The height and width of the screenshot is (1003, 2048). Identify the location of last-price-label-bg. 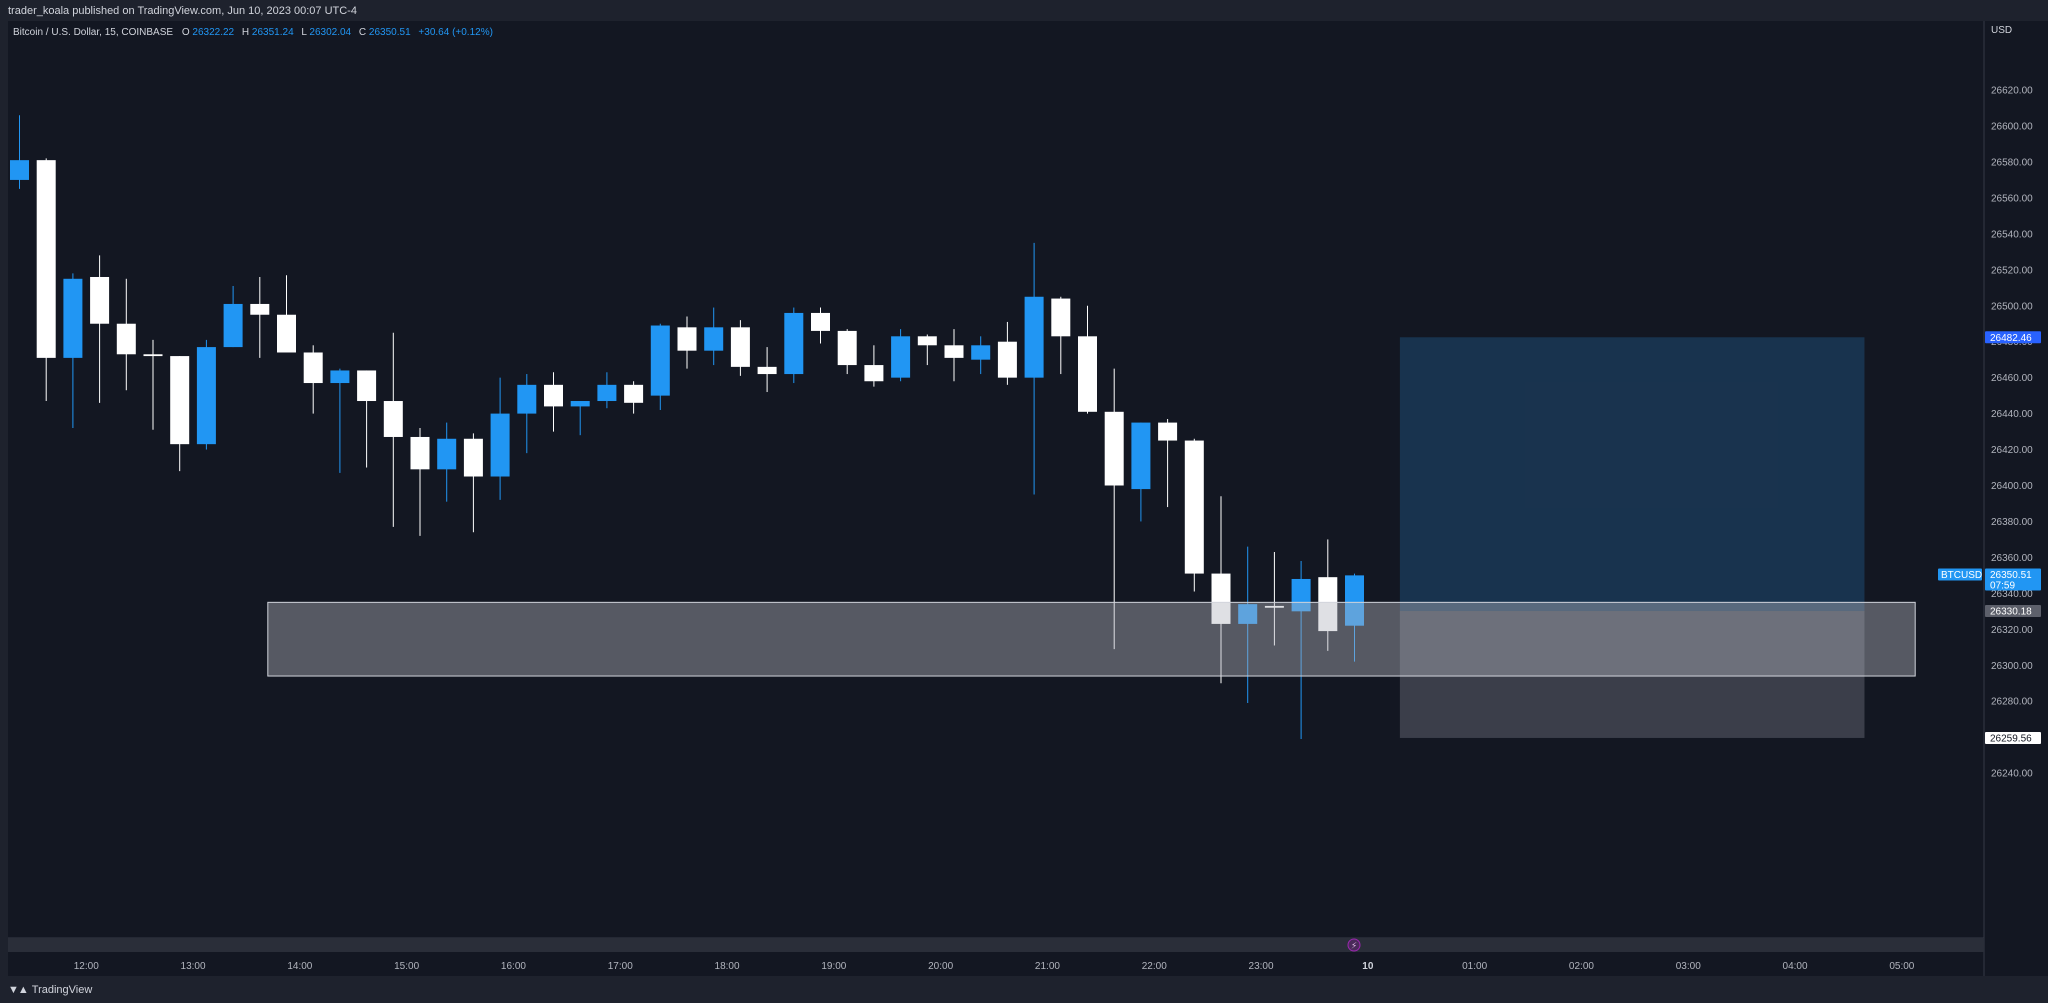
(2013, 579).